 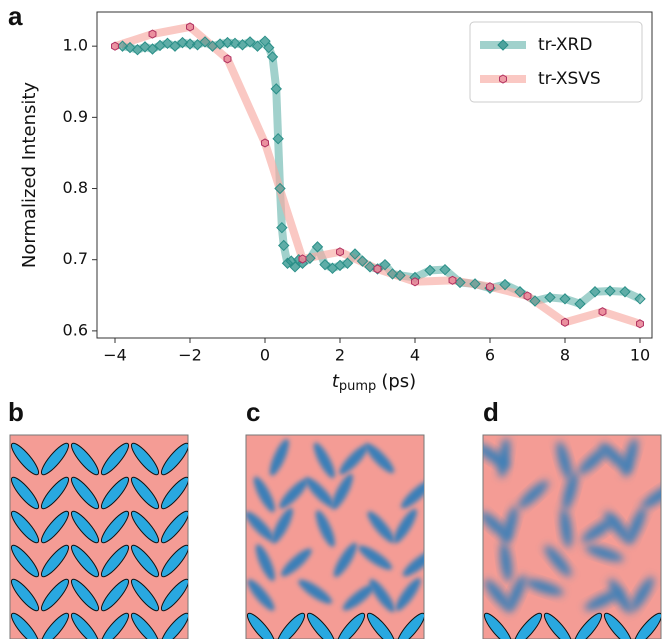 I want to click on y-axis-label: Normalized Intensity, so click(x=29, y=175).